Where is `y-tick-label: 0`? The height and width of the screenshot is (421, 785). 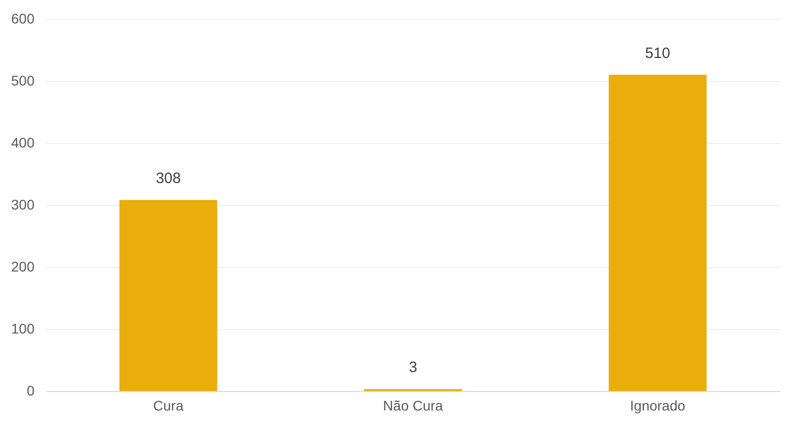
y-tick-label: 0 is located at coordinates (30, 390).